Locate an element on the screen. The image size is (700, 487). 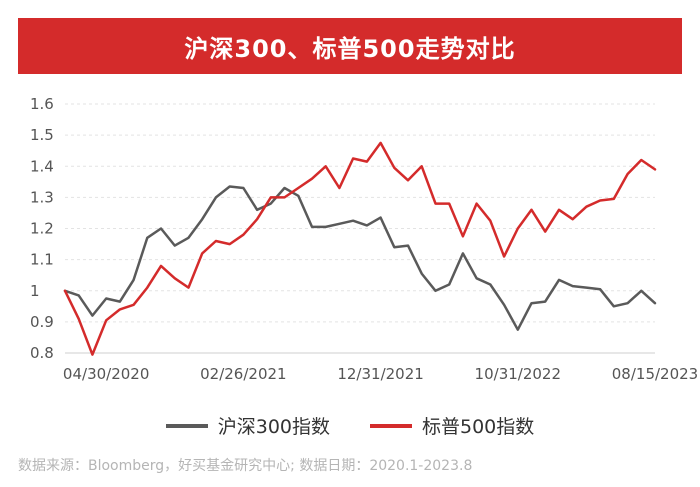
legend-label-csi300: 沪深300指数 is located at coordinates (273, 427).